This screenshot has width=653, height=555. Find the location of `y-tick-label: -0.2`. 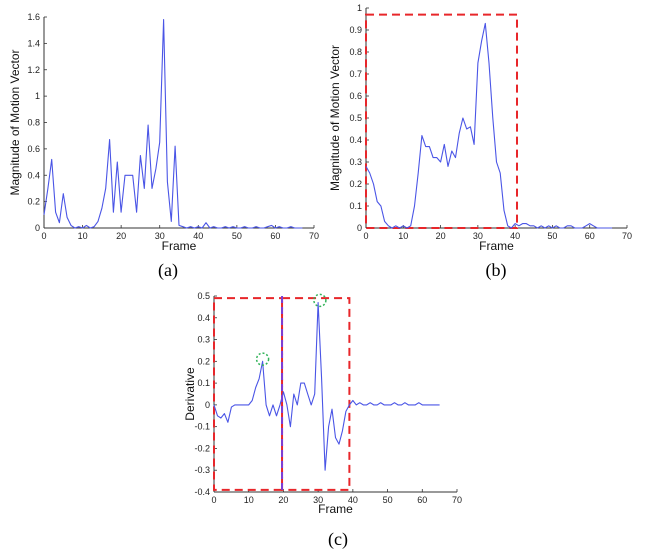

y-tick-label: -0.2 is located at coordinates (202, 448).